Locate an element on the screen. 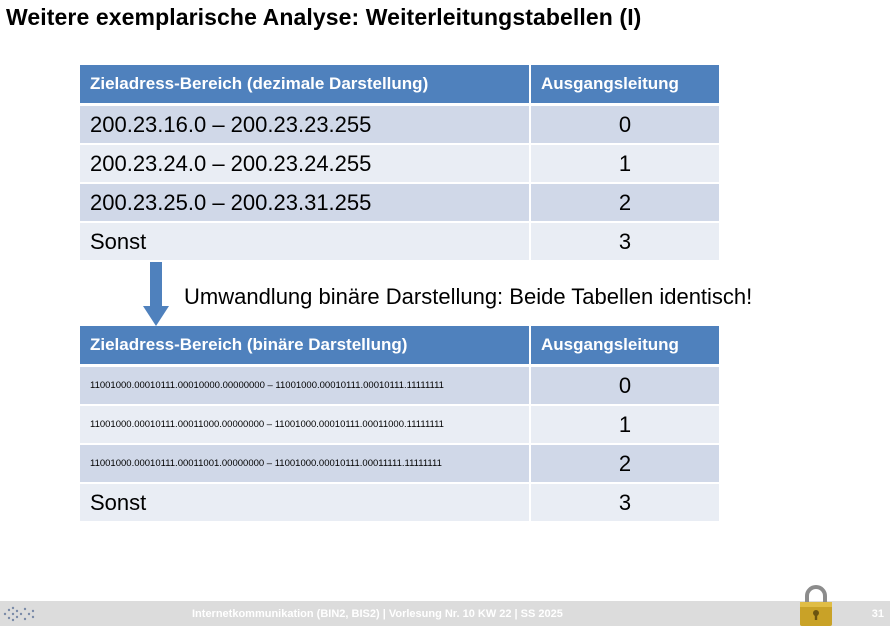 Image resolution: width=890 pixels, height=626 pixels. table-row: 200.23.25.0 – 200.23.31.255 2 is located at coordinates (400, 203).